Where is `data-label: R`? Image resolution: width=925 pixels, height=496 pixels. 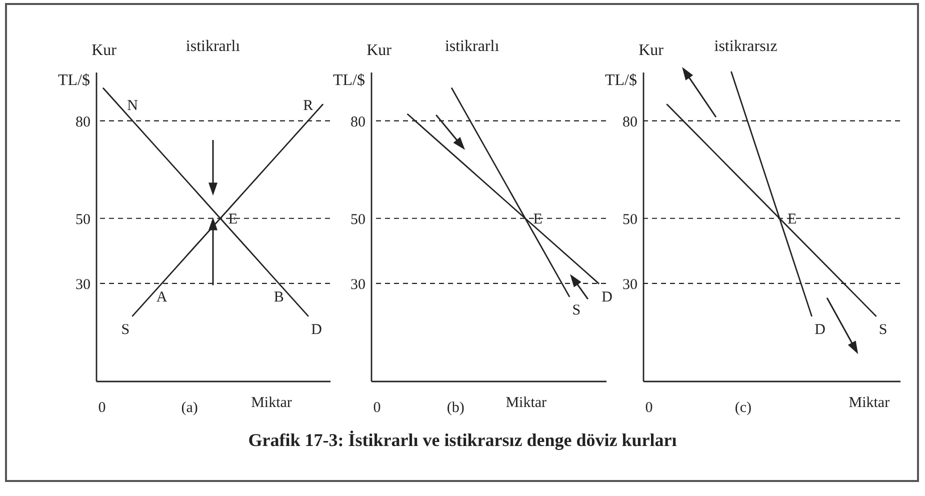 data-label: R is located at coordinates (308, 106).